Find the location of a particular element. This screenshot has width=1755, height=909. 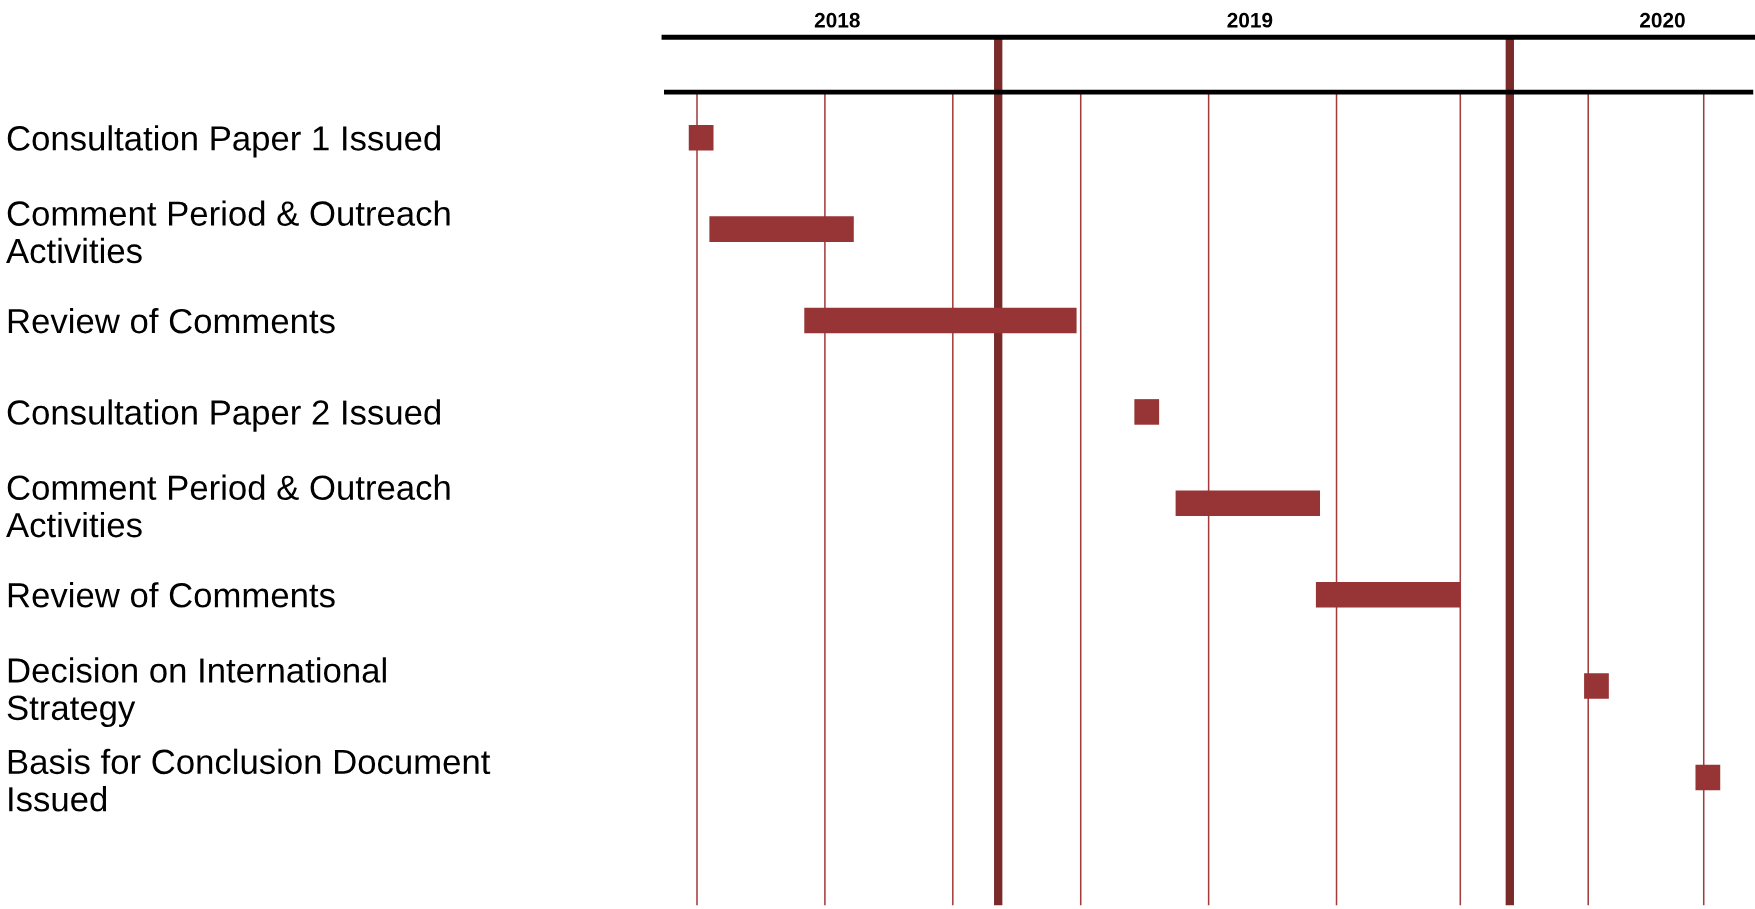

x-tick-label: 2018 is located at coordinates (837, 20).